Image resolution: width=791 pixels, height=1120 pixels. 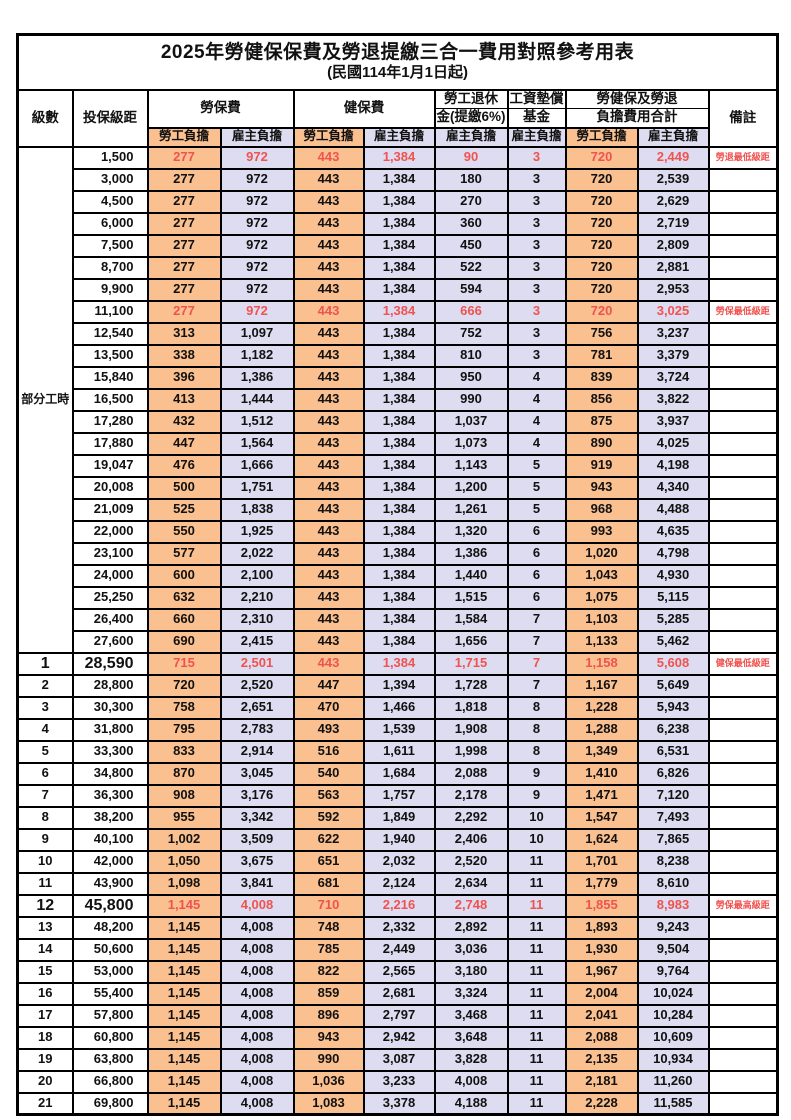 I want to click on labor-employee-cell: 577, so click(x=184, y=553).